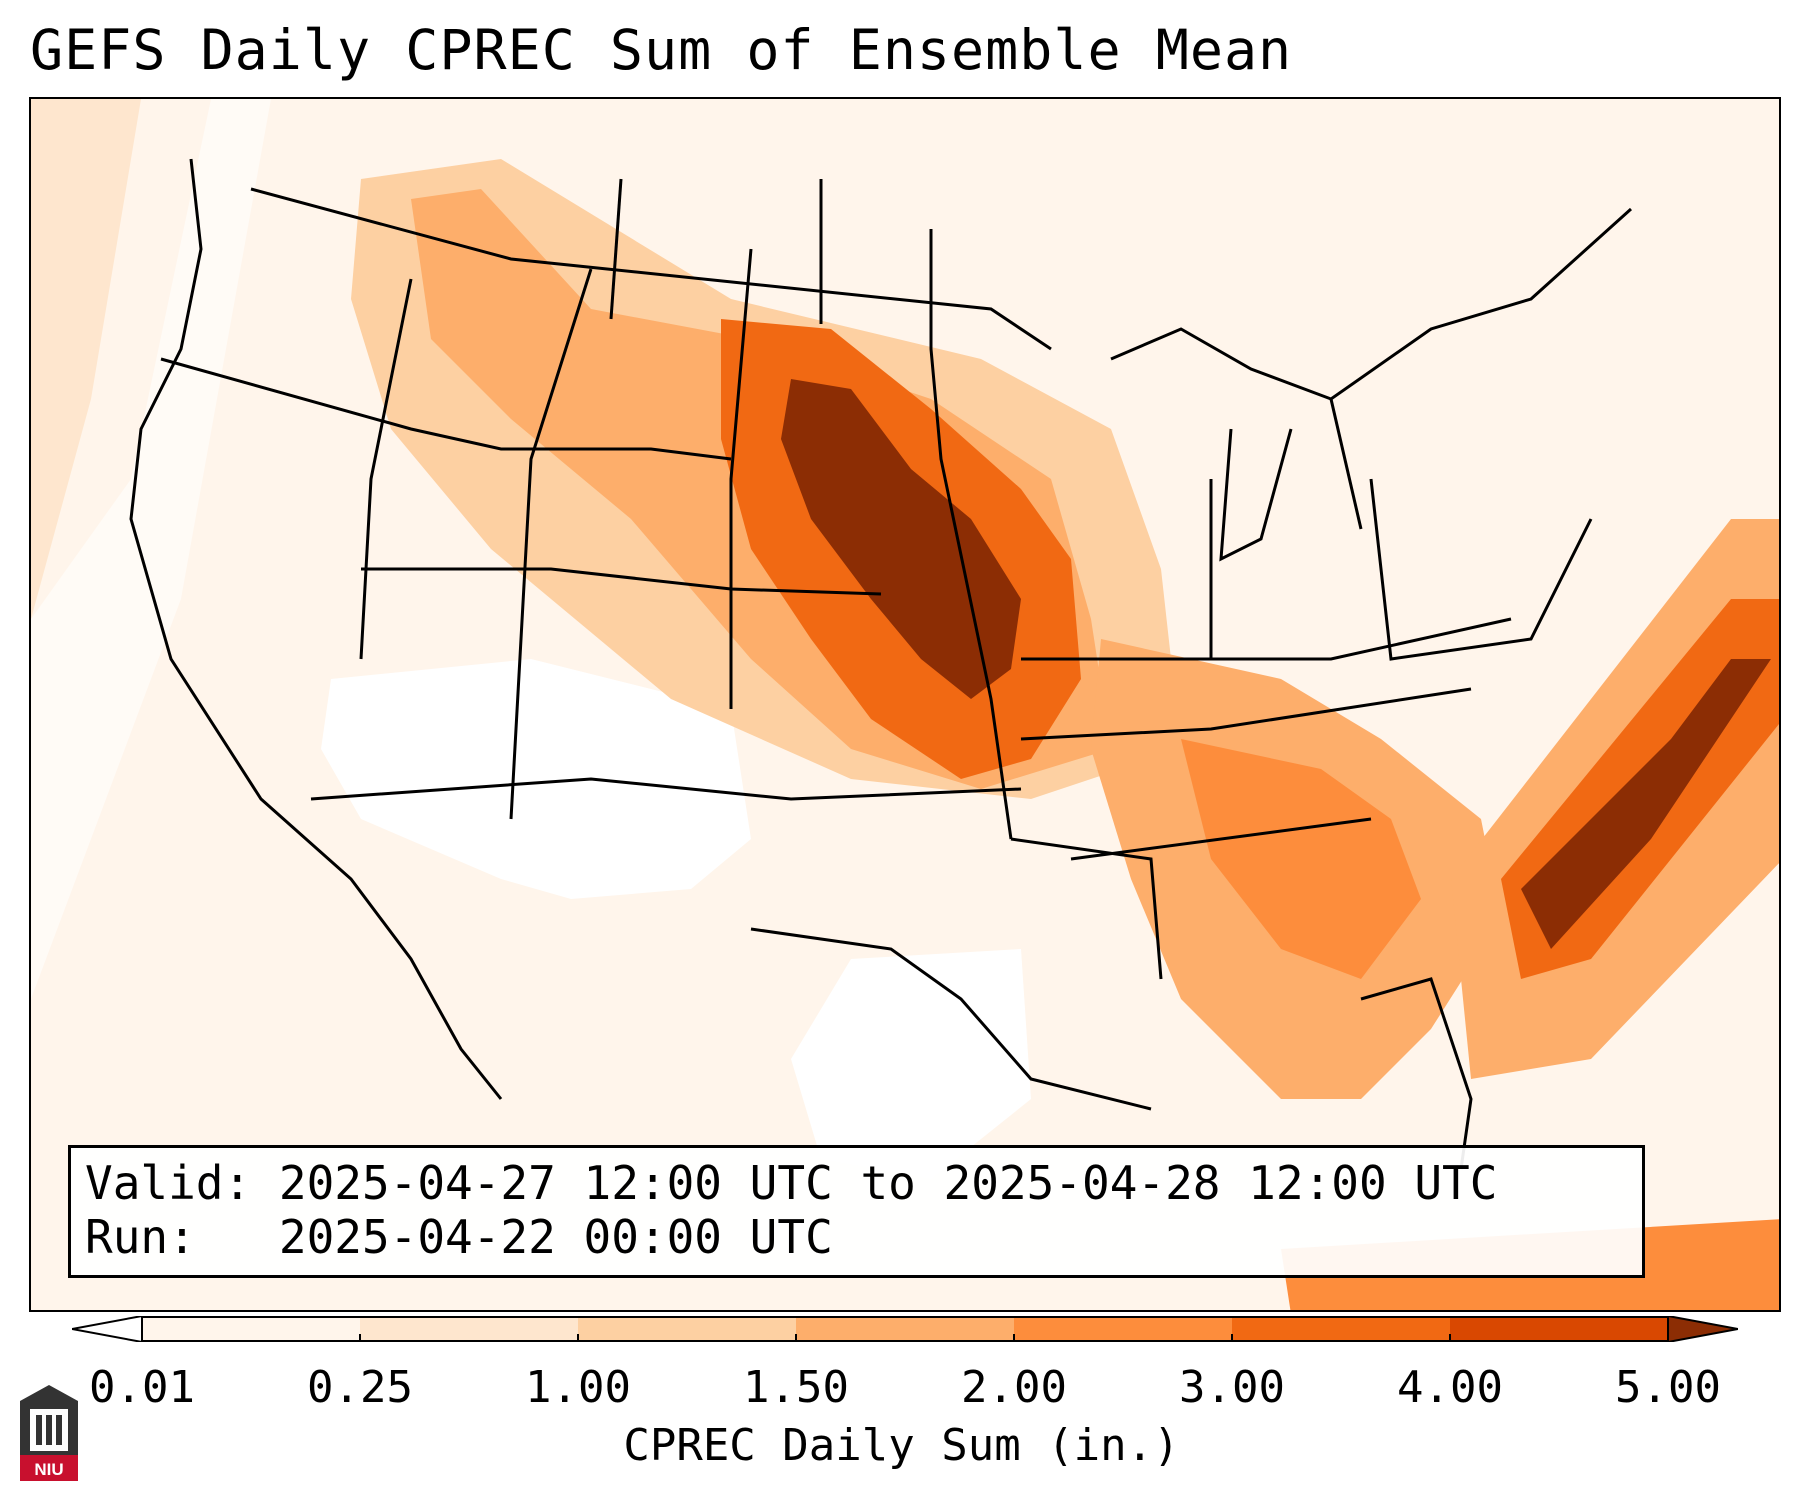  What do you see at coordinates (555, 1237) in the screenshot?
I see `run-value: 2025-04-22 00:00 UTC` at bounding box center [555, 1237].